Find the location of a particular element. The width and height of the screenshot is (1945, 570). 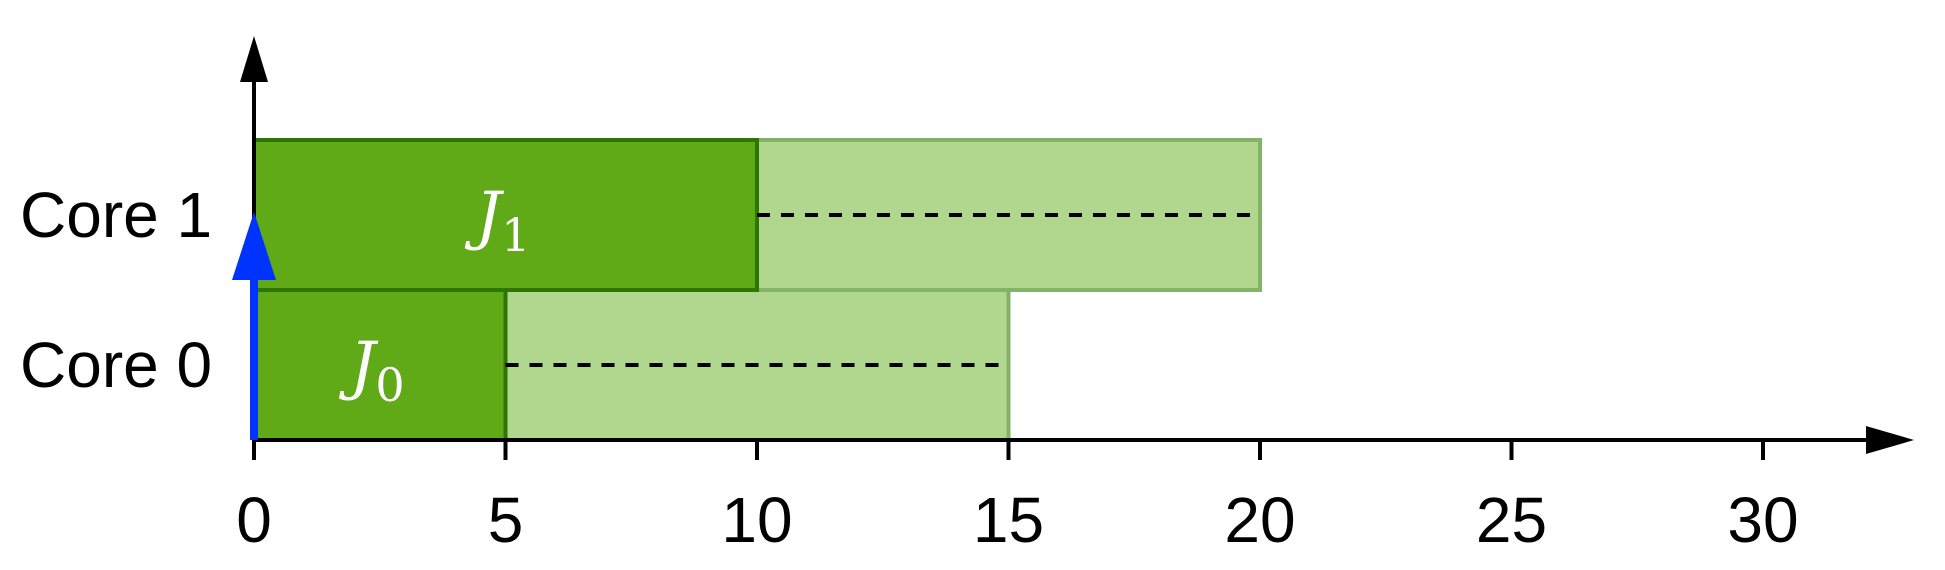

x-tick-label-5: 5 is located at coordinates (506, 520).